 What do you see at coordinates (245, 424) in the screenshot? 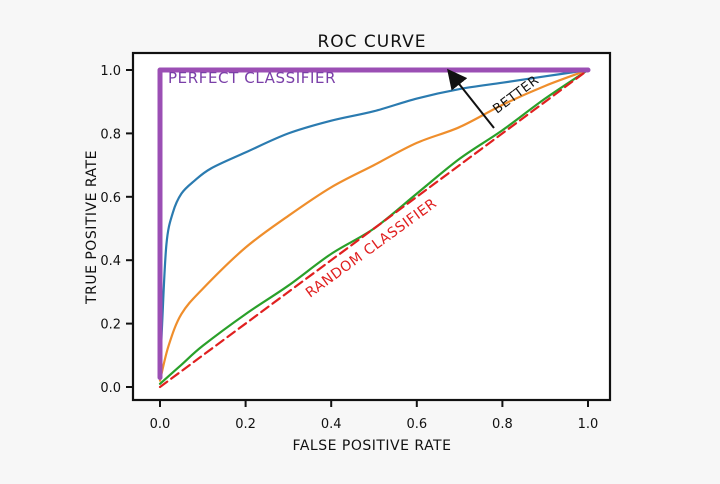
I see `x-tick-label: 0.2` at bounding box center [245, 424].